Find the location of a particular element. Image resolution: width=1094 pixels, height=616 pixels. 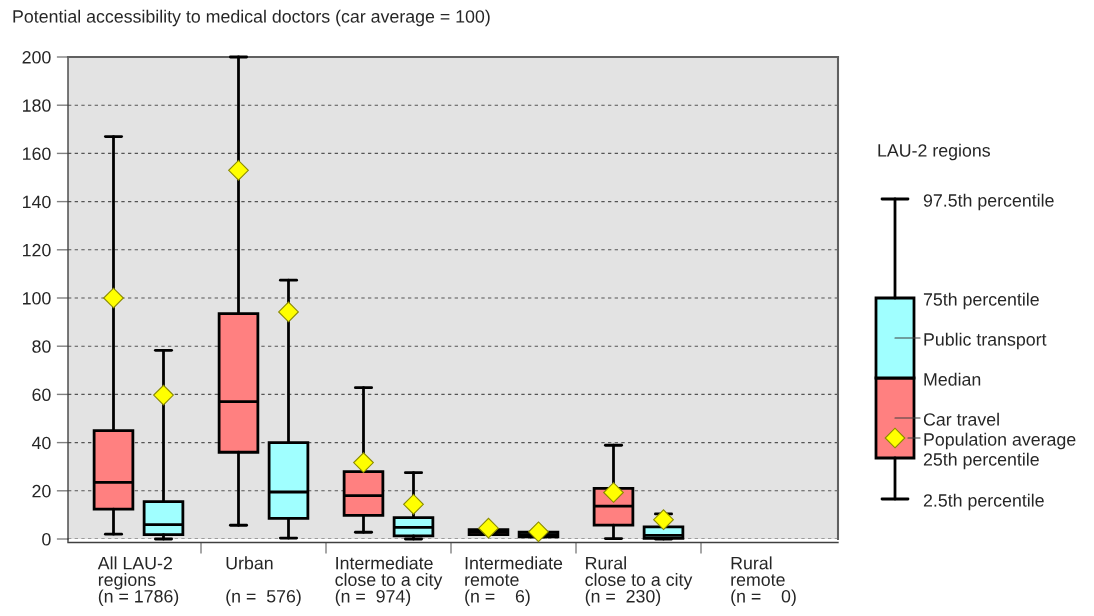

x-tick-label: Rural close to a city (n = 230) is located at coordinates (639, 581).